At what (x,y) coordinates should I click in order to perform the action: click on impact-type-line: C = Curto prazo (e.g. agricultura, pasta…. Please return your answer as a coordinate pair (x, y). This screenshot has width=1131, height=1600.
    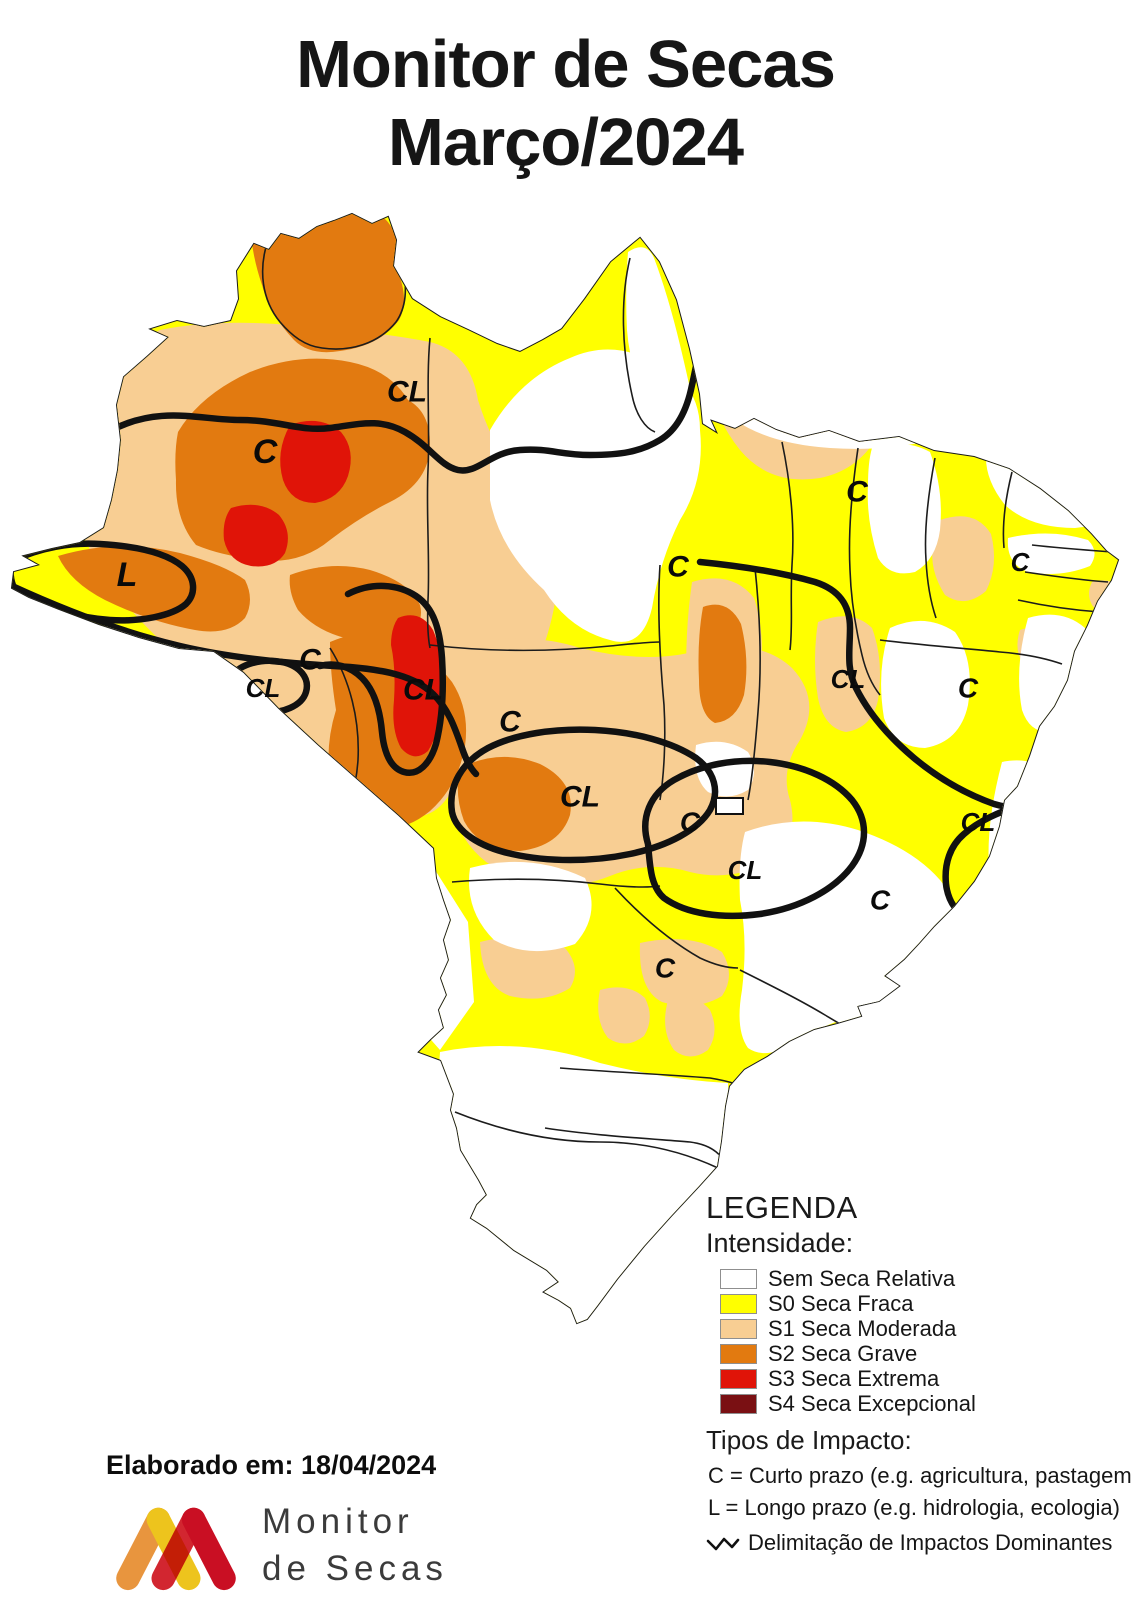
    Looking at the image, I should click on (919, 1475).